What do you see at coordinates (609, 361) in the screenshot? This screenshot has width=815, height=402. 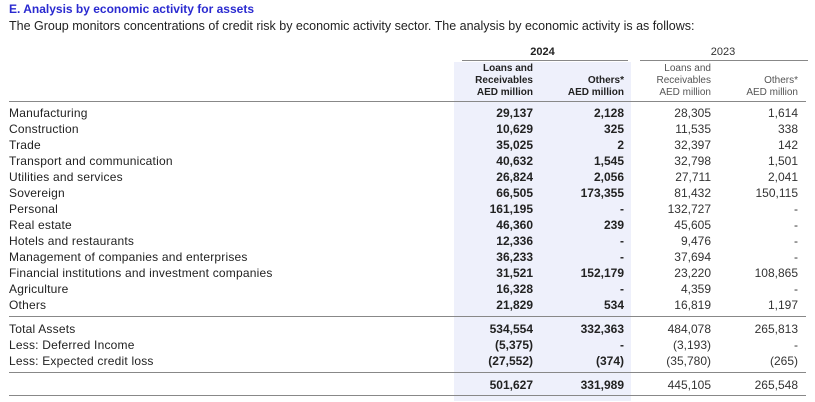 I see `cell-2024-others: (374)` at bounding box center [609, 361].